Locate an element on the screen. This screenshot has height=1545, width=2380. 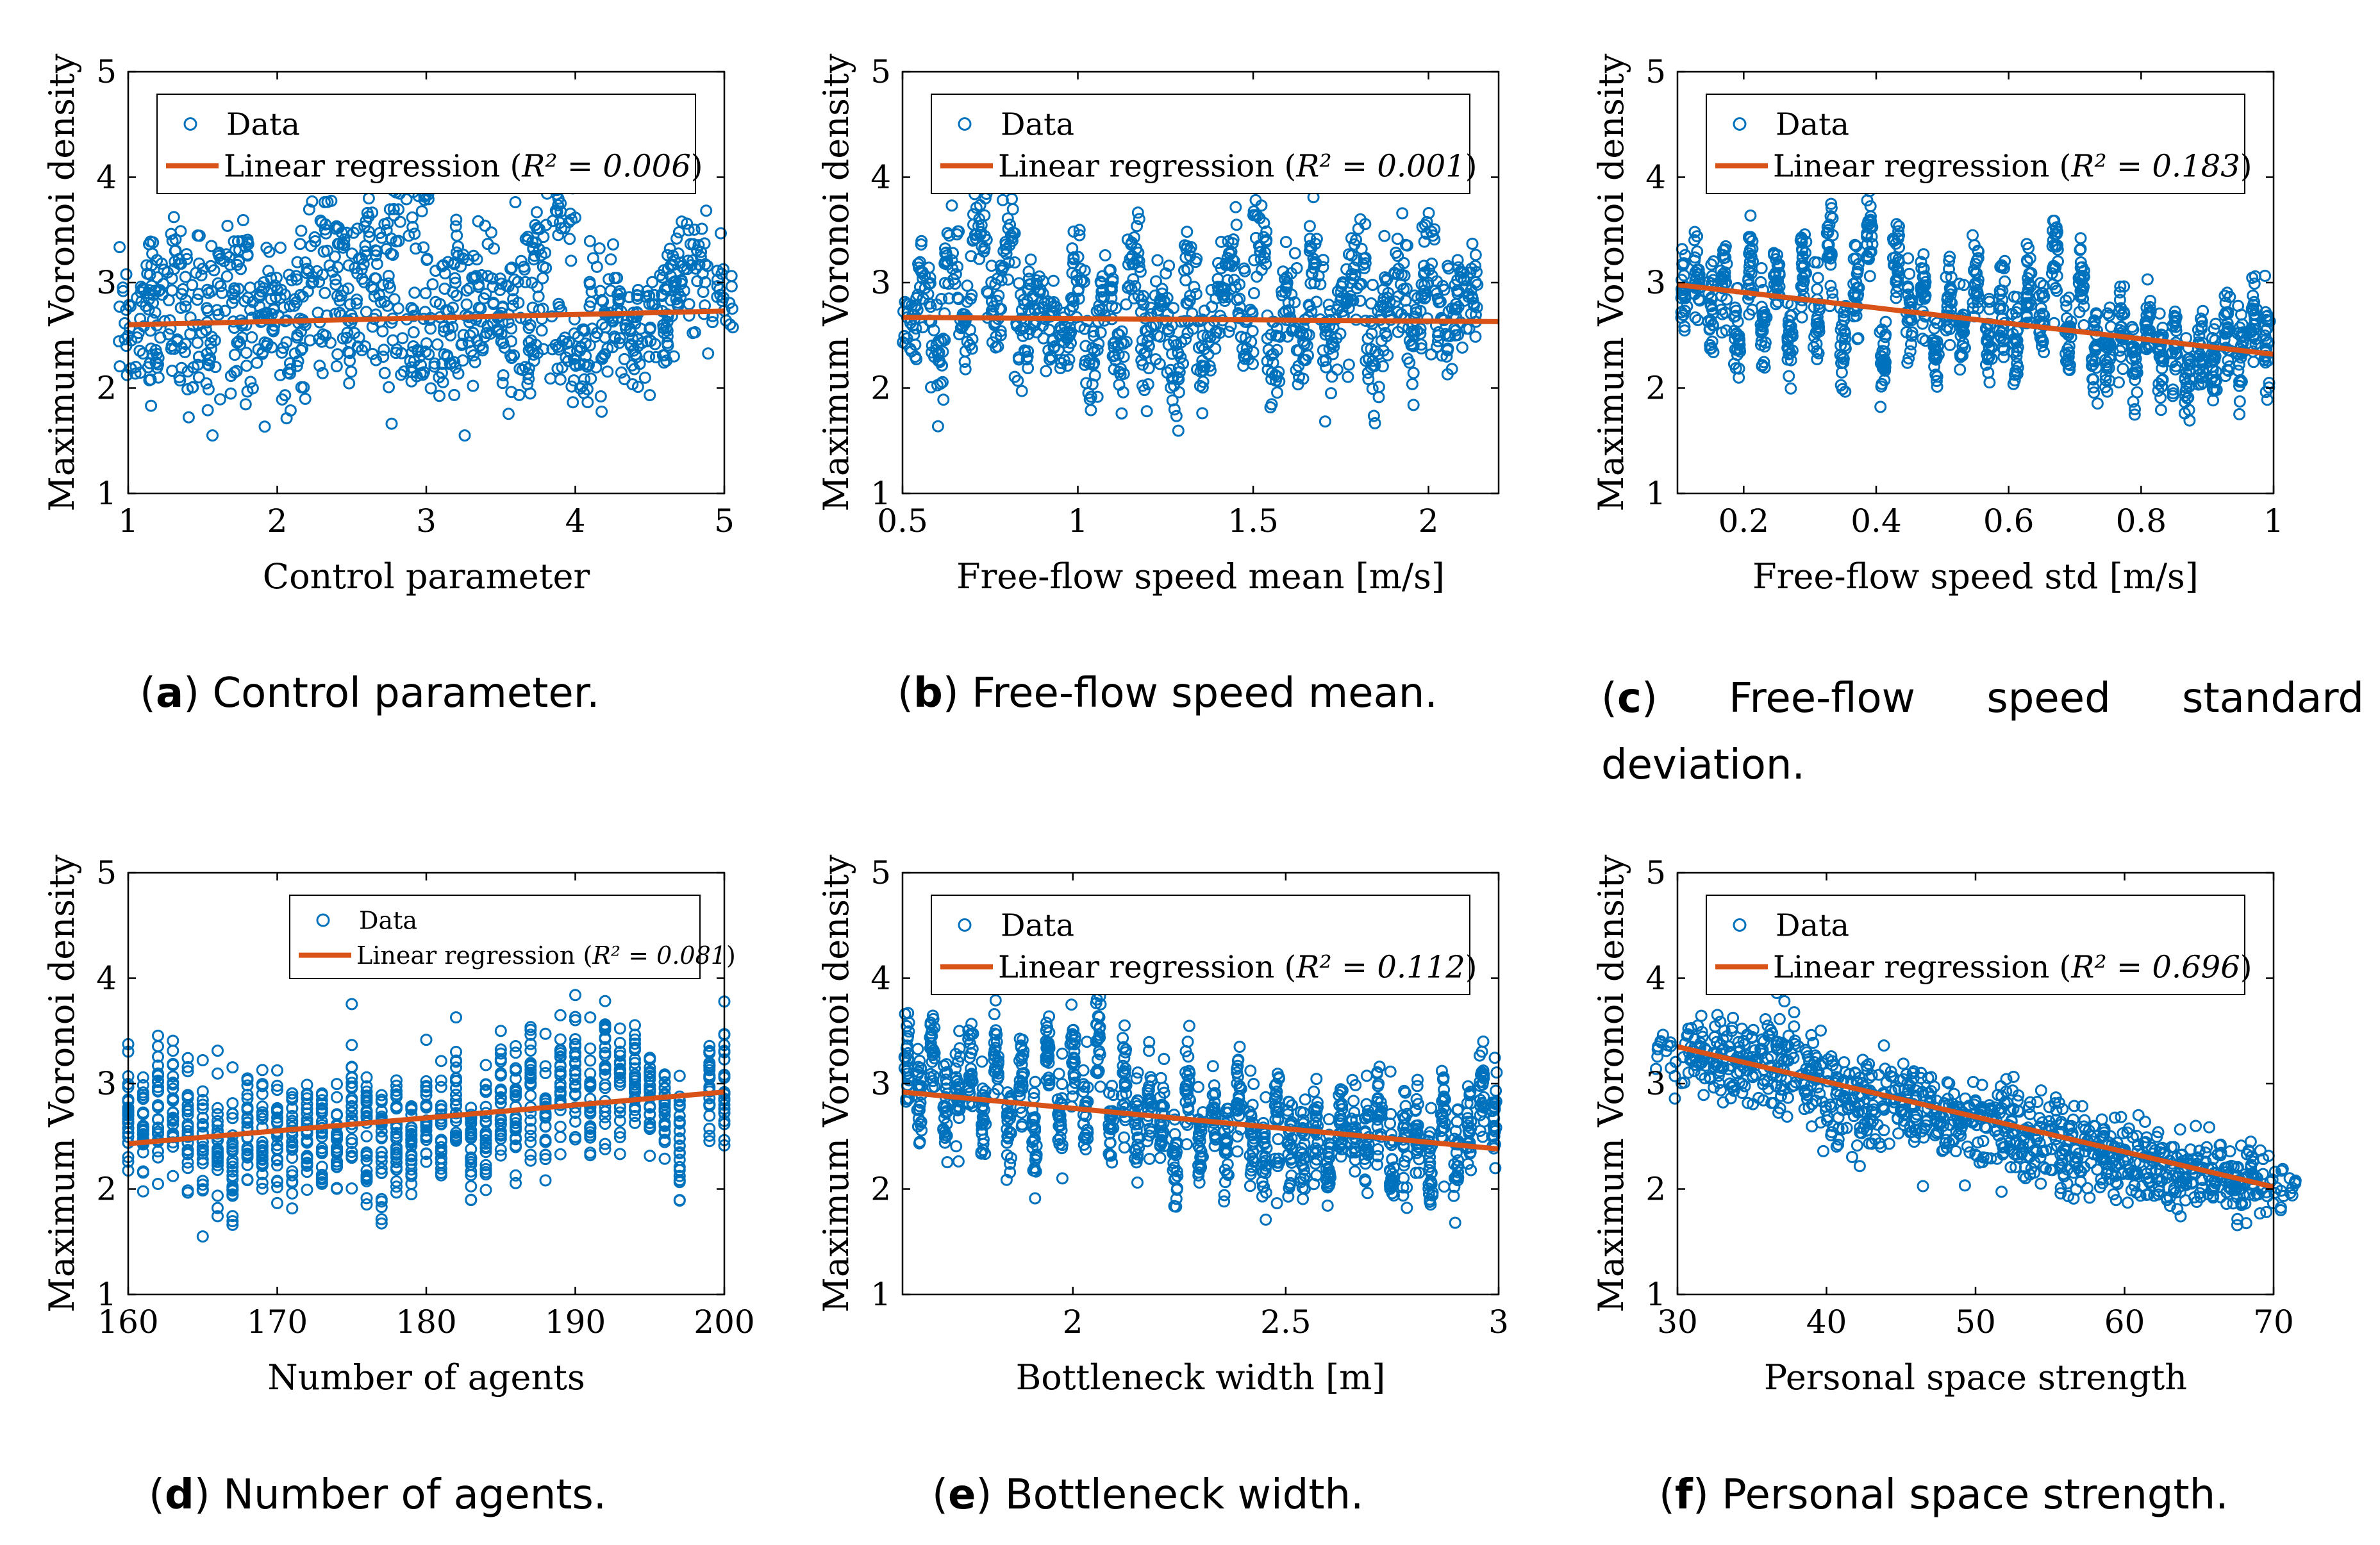
y-tick-label: 2 is located at coordinates (1655, 389).